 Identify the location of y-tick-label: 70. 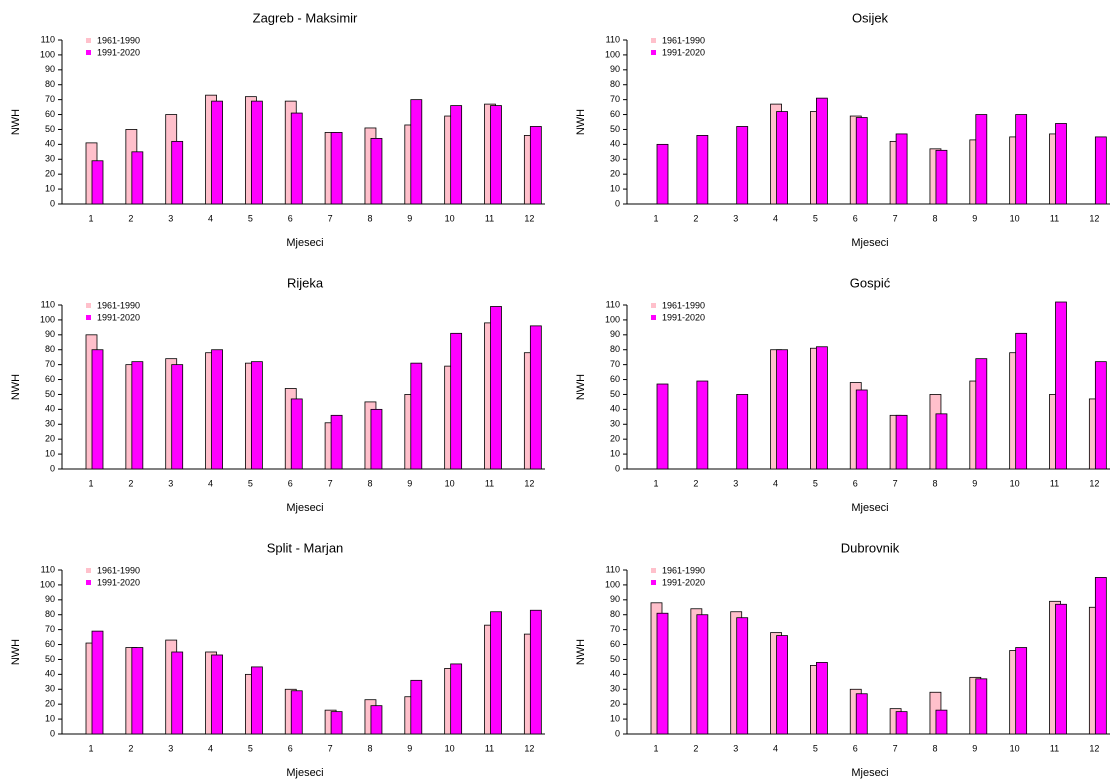
(50, 99).